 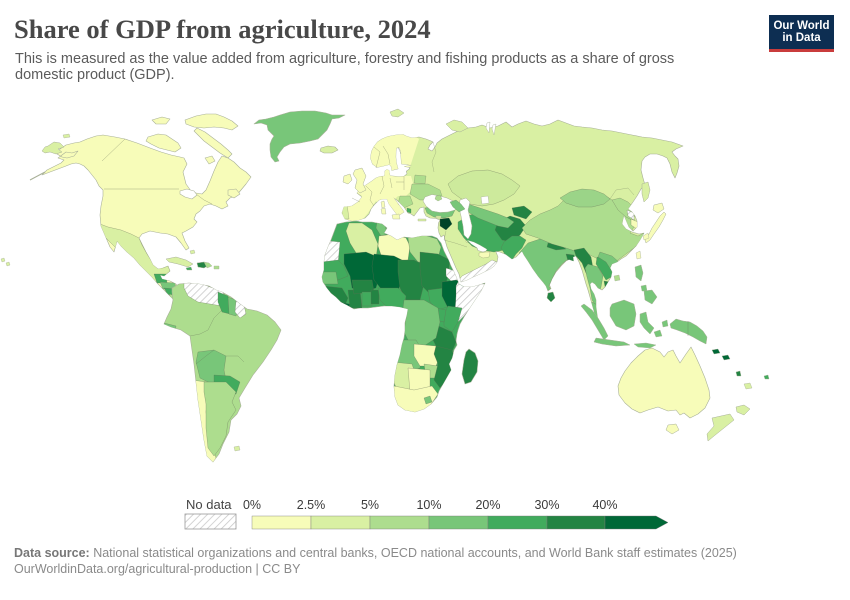 I want to click on svg-text: 30%, so click(x=546, y=505).